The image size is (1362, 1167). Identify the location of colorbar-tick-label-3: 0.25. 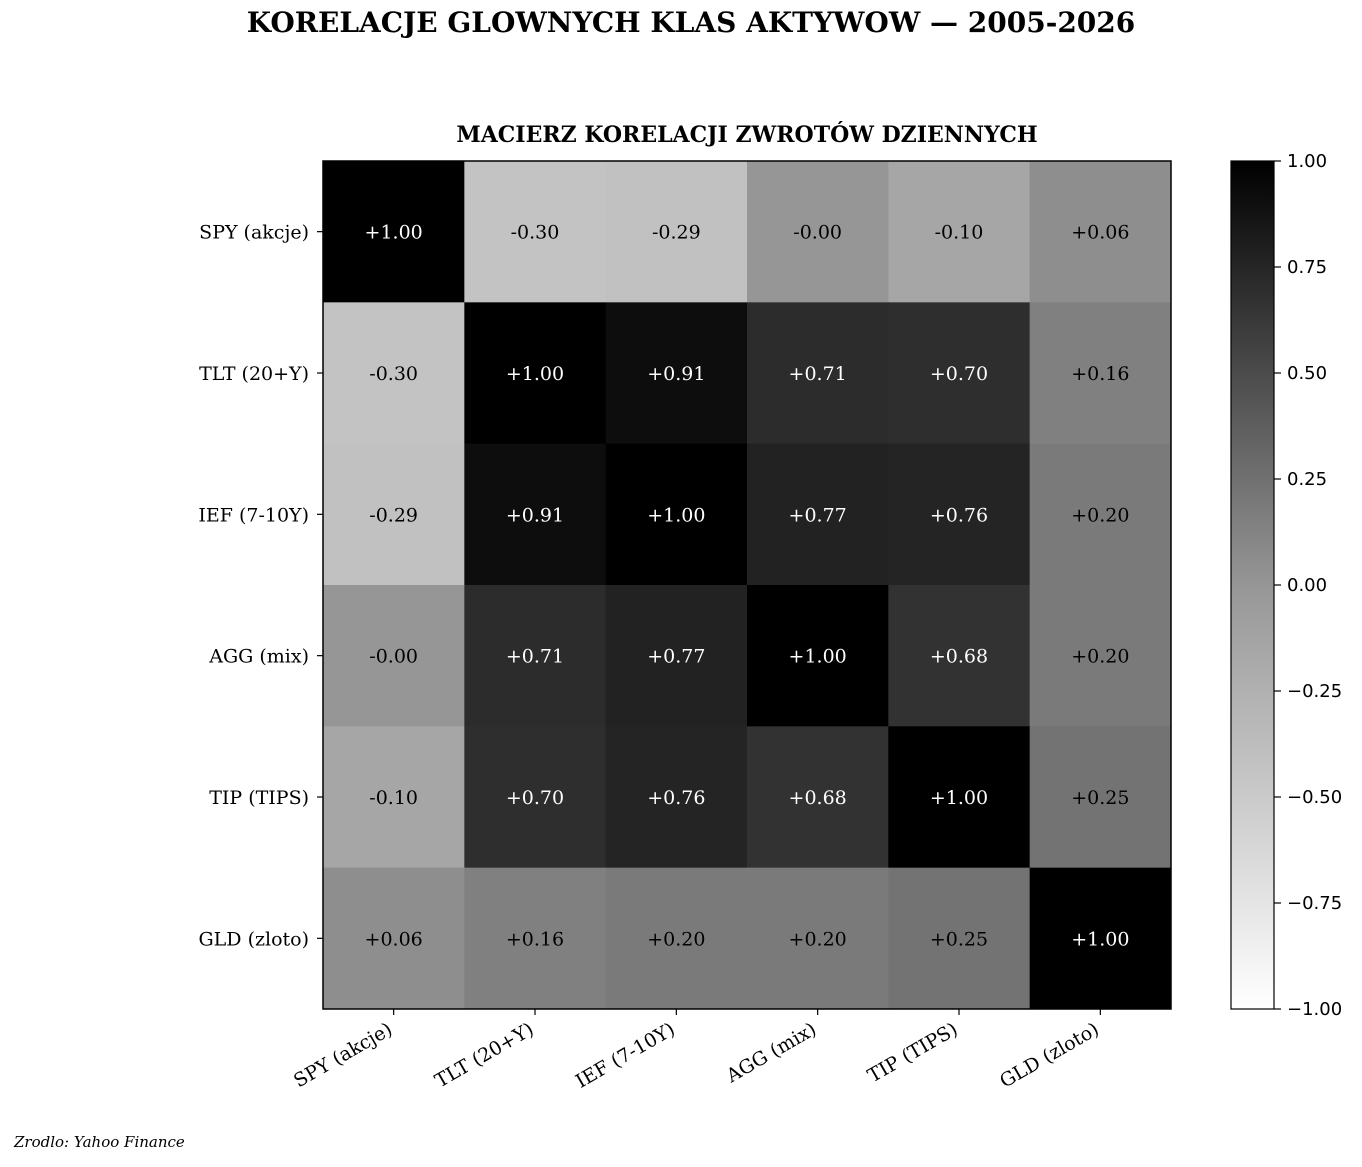
(1307, 479).